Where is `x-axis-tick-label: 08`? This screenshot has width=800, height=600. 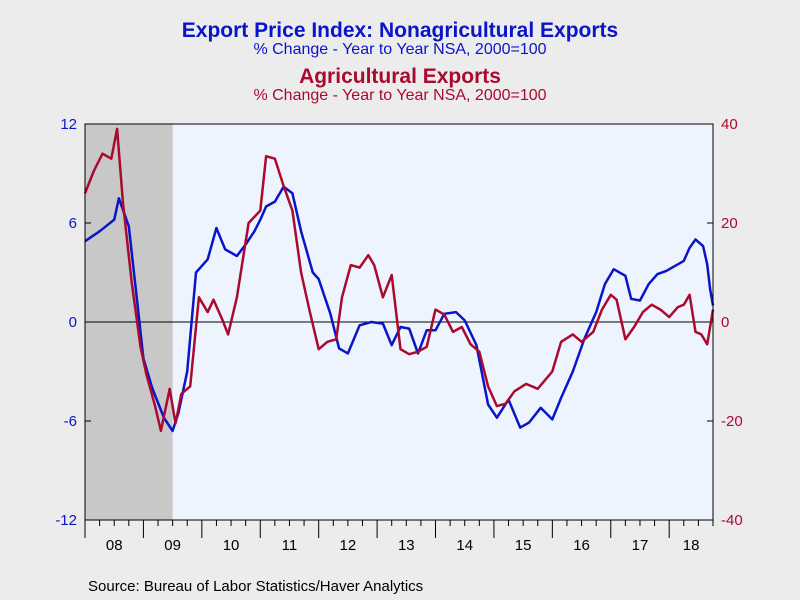
x-axis-tick-label: 08 is located at coordinates (114, 545).